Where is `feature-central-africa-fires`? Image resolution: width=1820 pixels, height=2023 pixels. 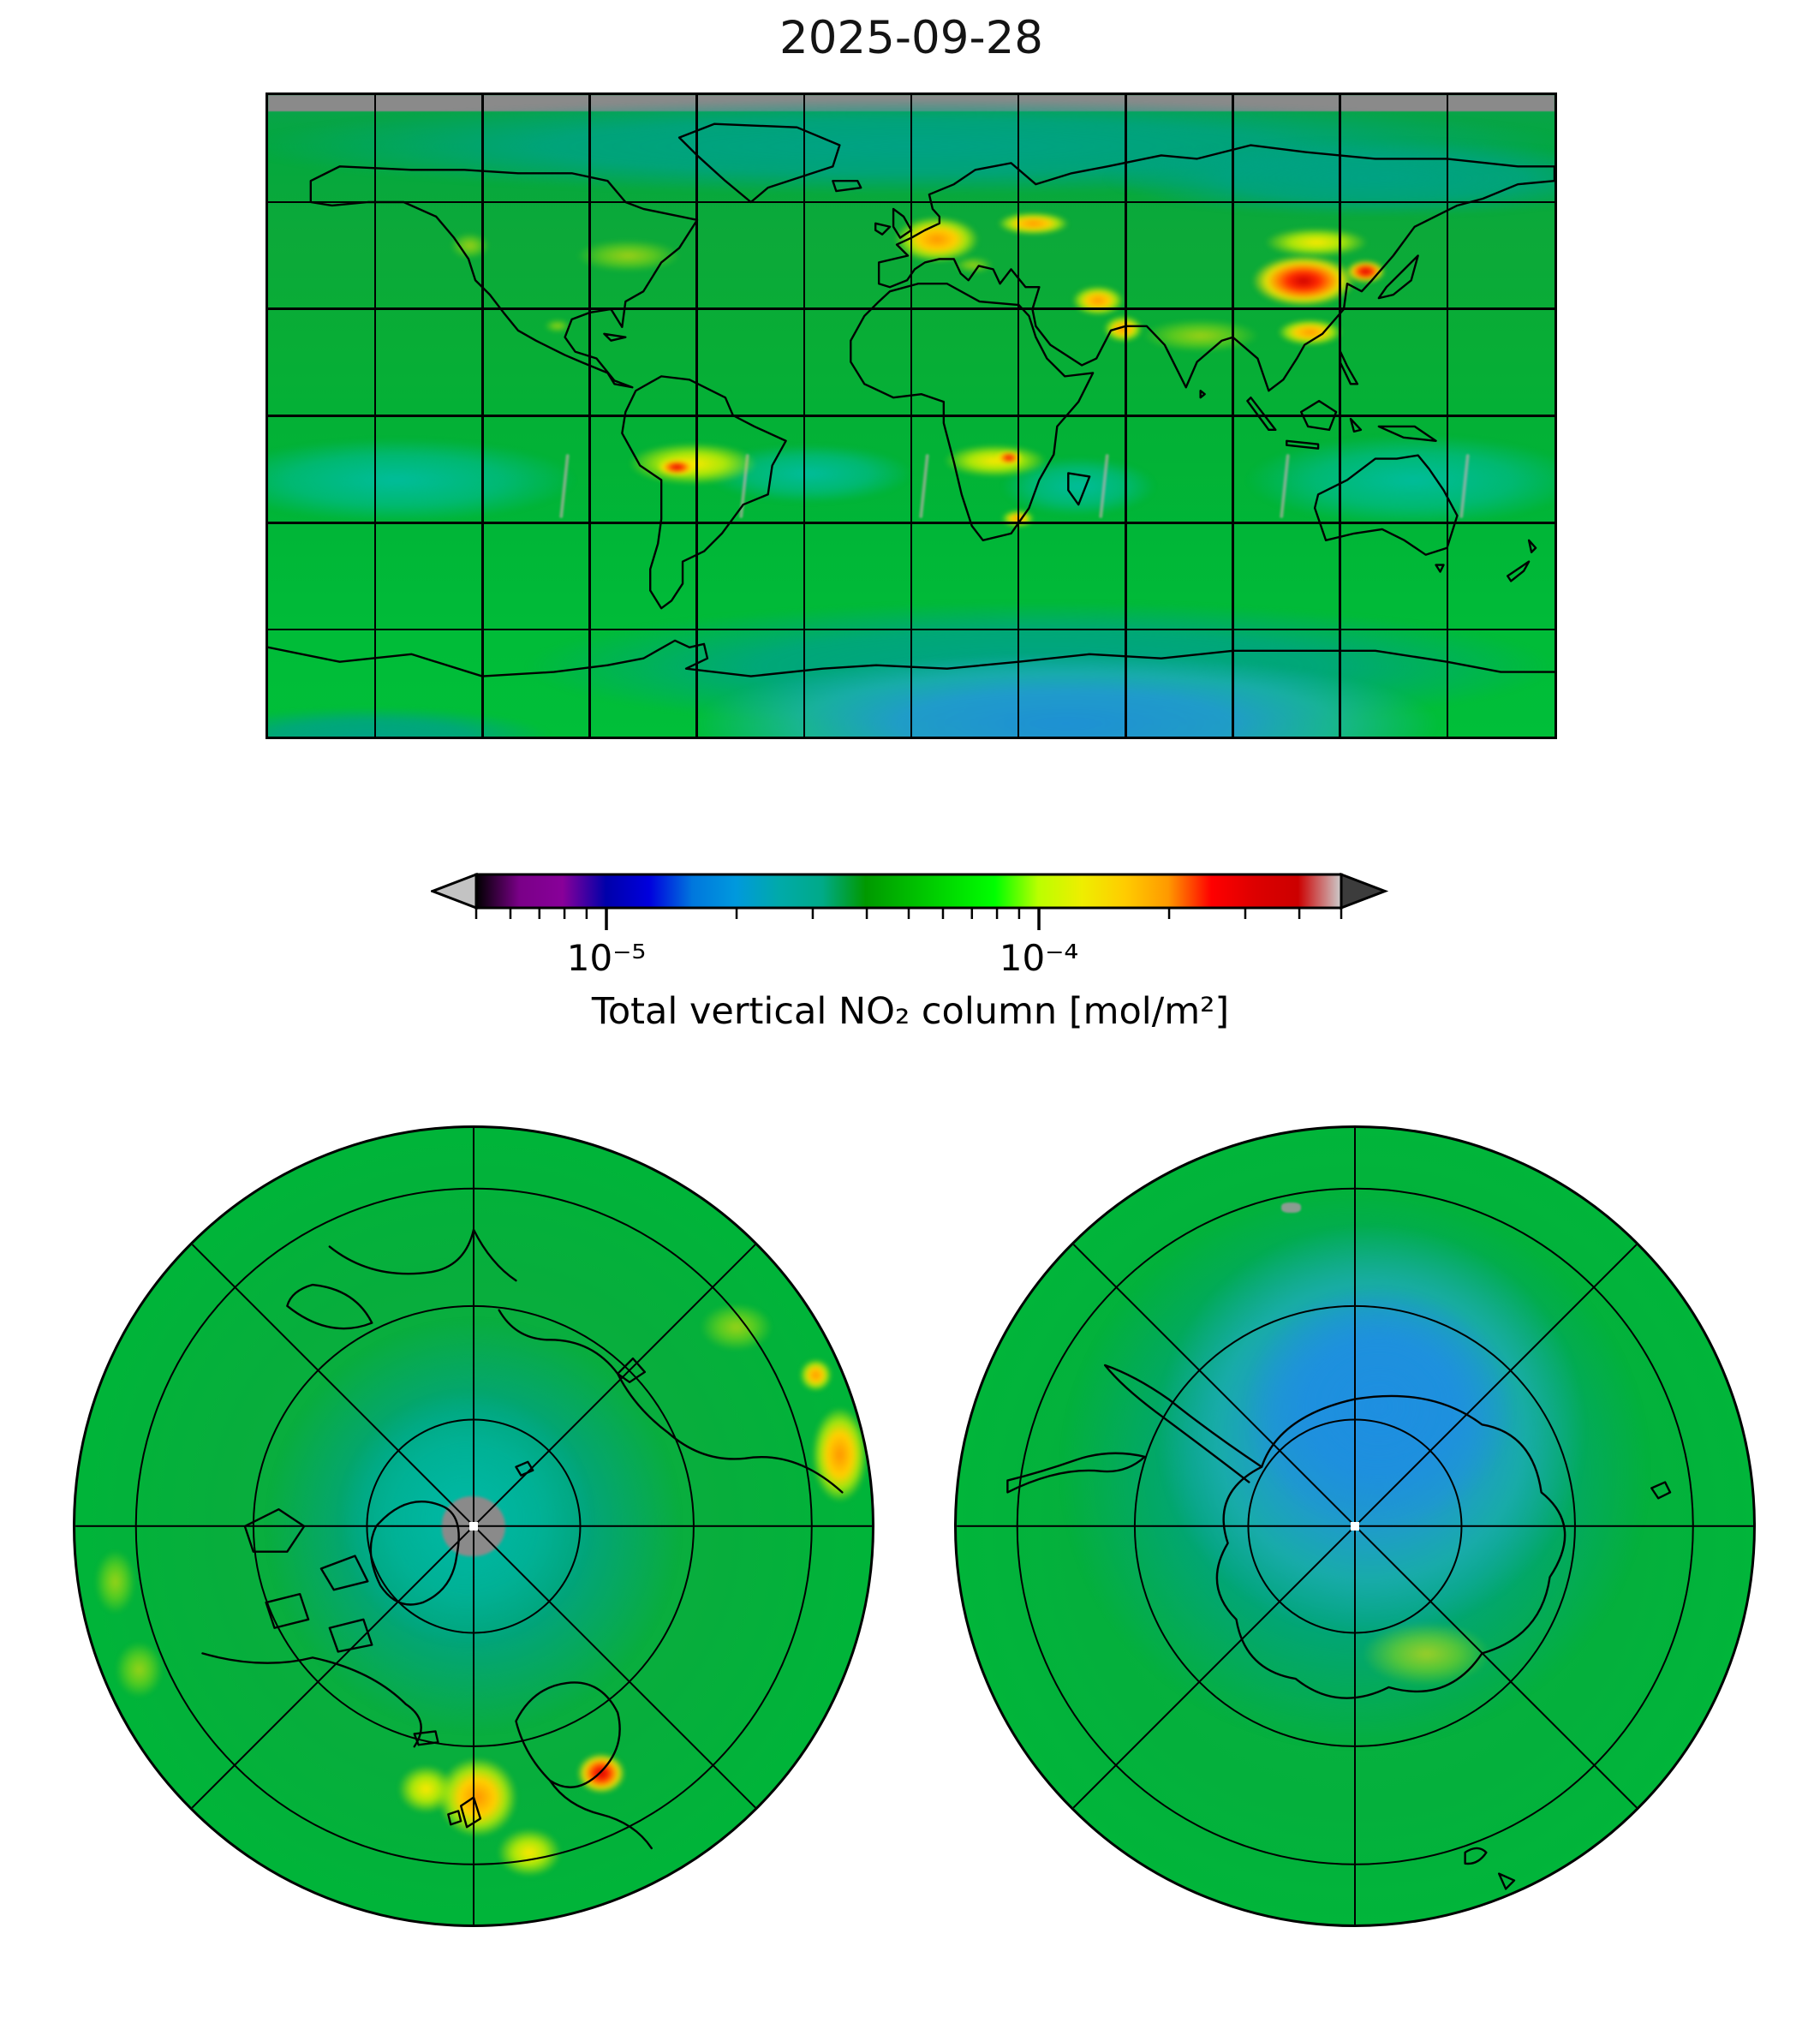 feature-central-africa-fires is located at coordinates (995, 461).